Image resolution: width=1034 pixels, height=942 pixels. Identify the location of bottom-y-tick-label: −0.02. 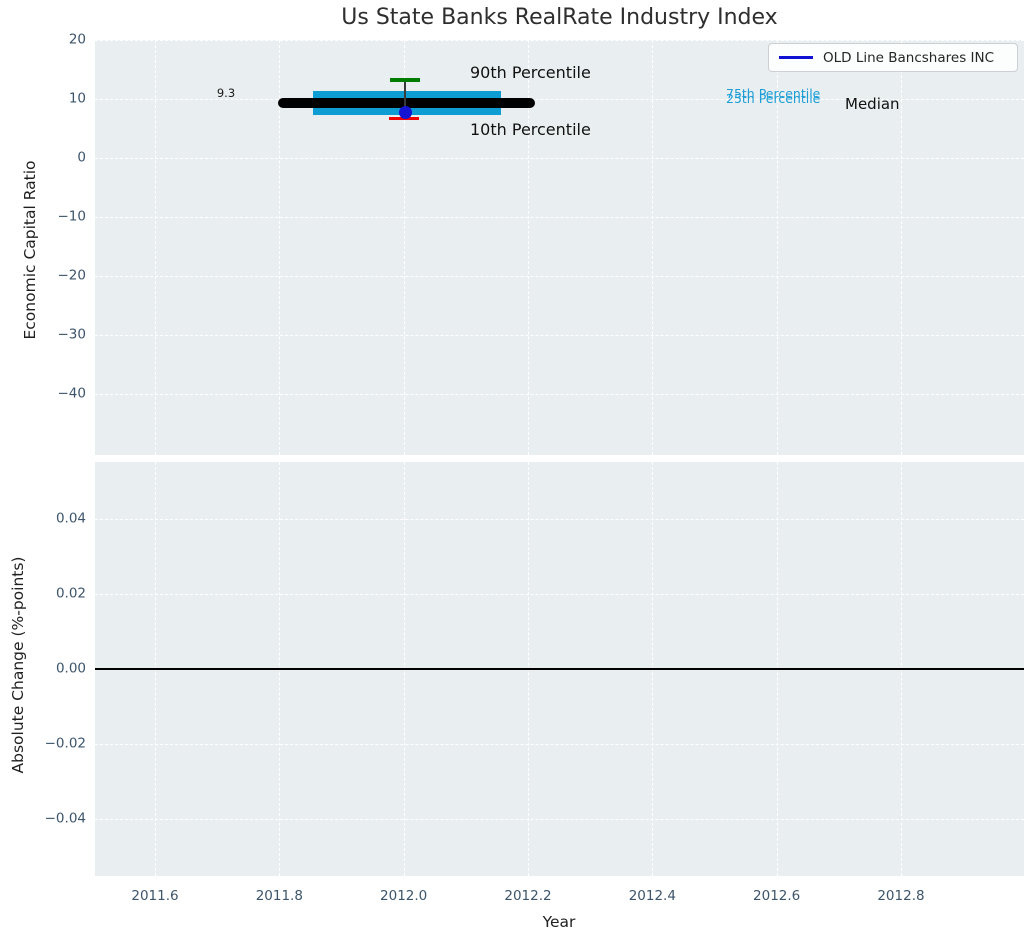
(65, 742).